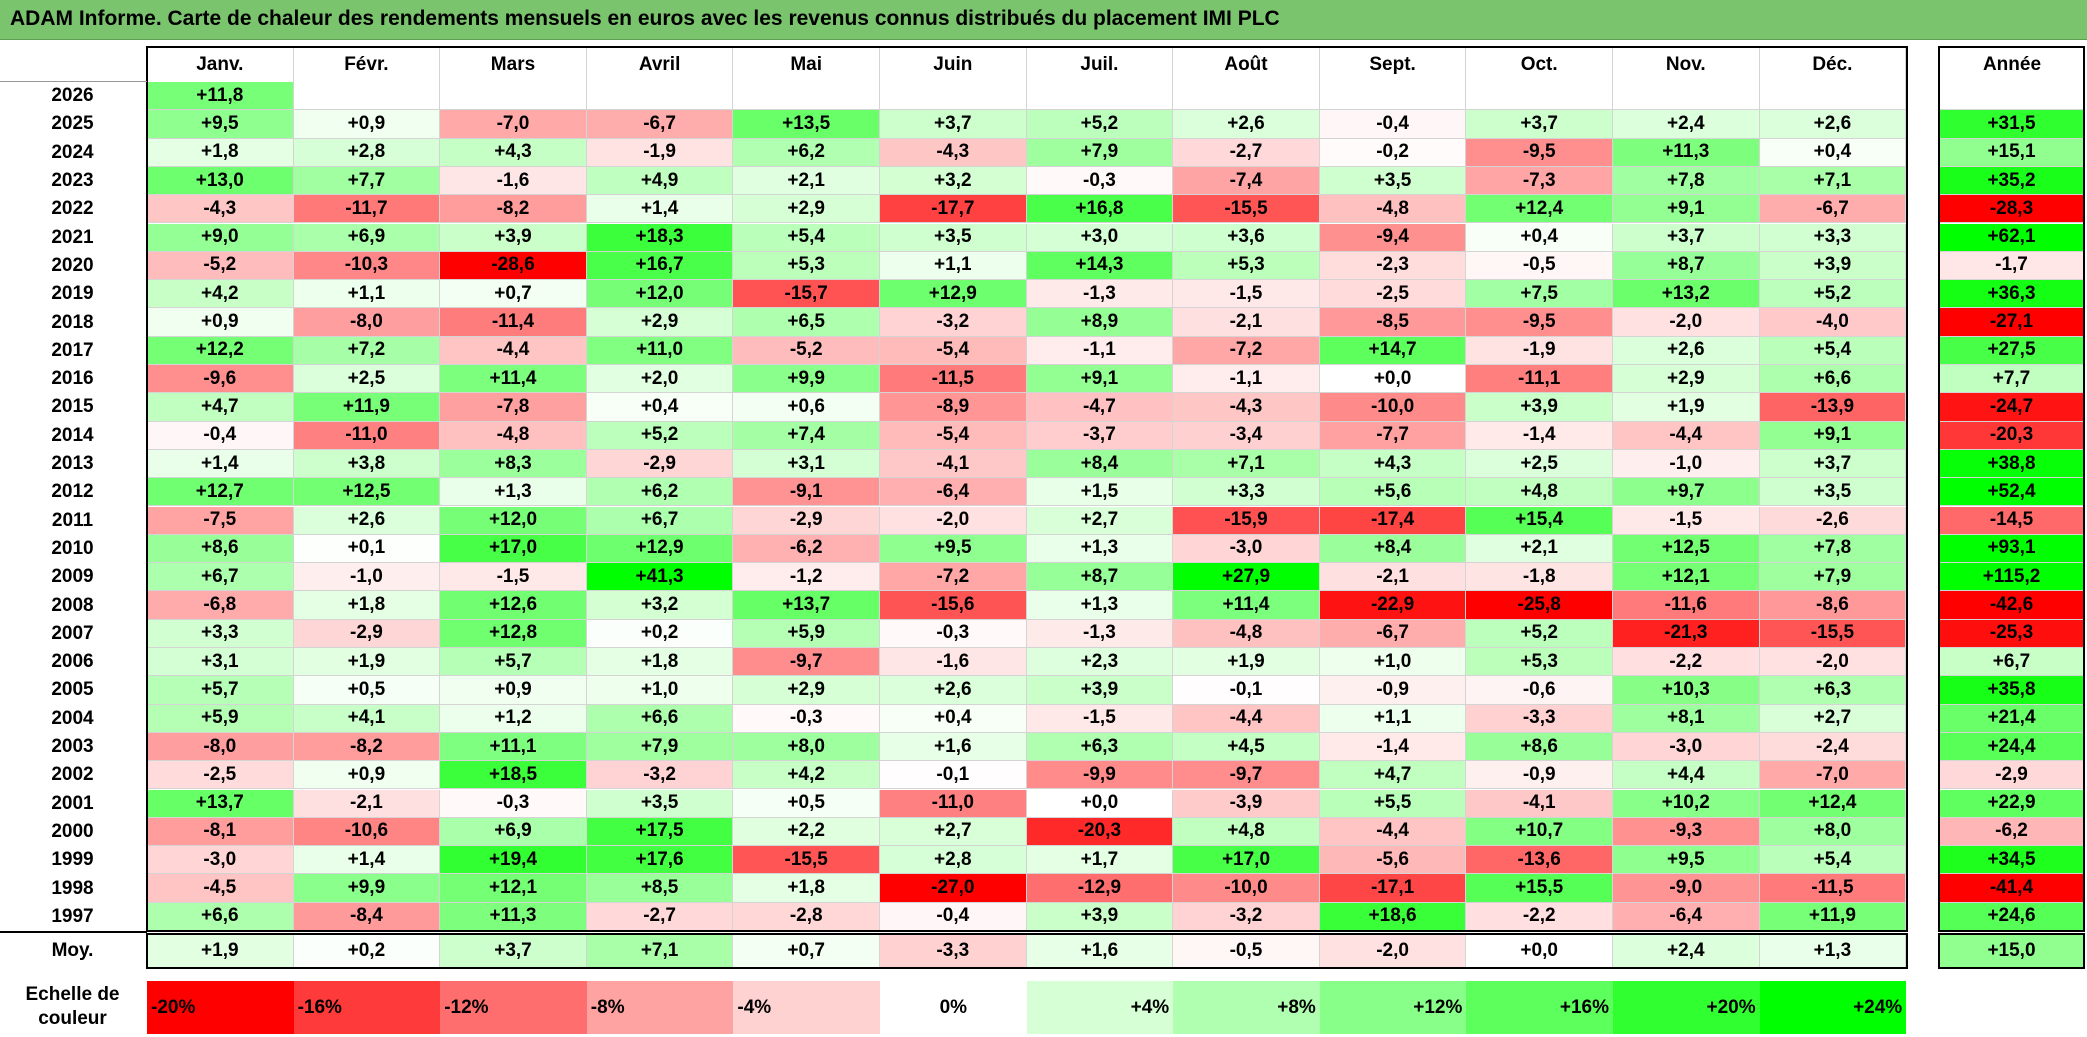 The height and width of the screenshot is (1037, 2087). What do you see at coordinates (953, 633) in the screenshot?
I see `heatmap-cell: -0,3` at bounding box center [953, 633].